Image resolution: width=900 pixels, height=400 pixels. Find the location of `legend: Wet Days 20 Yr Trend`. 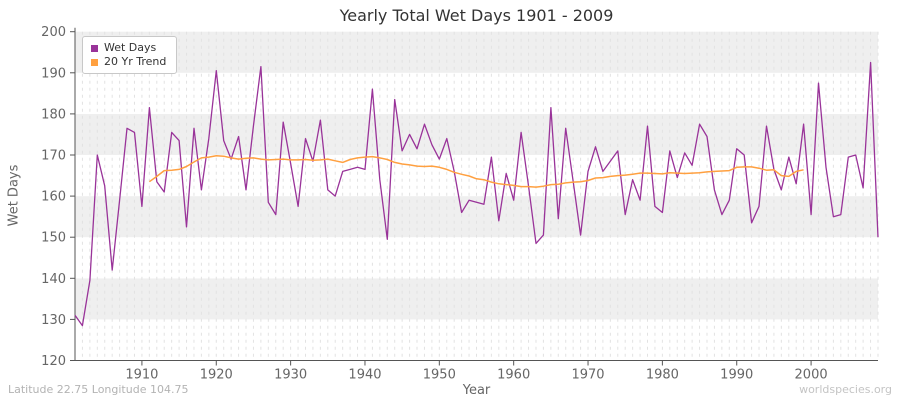

legend: Wet Days 20 Yr Trend is located at coordinates (130, 55).